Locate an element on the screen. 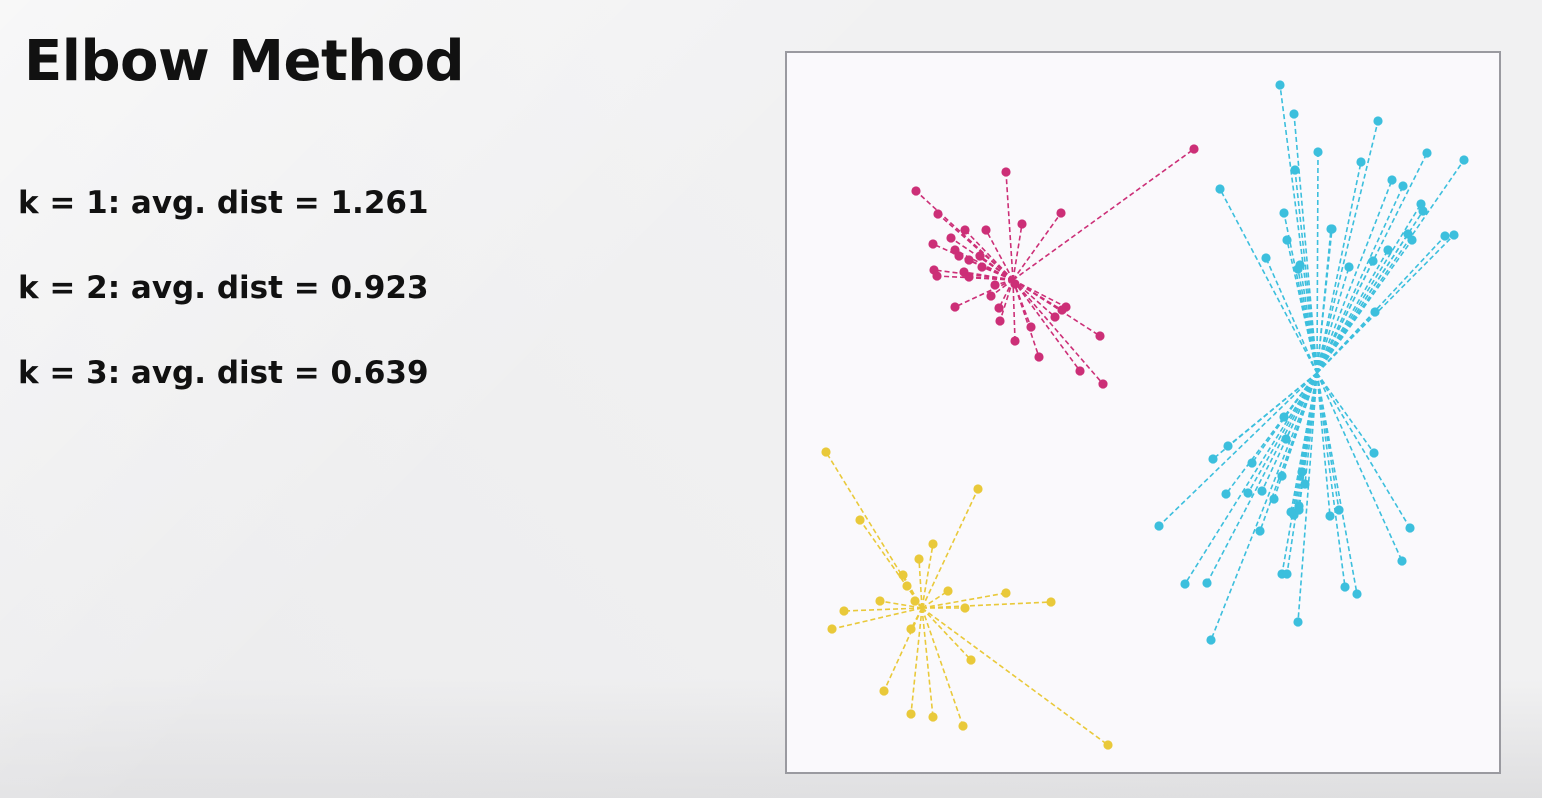 This screenshot has width=1542, height=798. stat-k1: k = 1: avg. dist = 1.261 is located at coordinates (223, 203).